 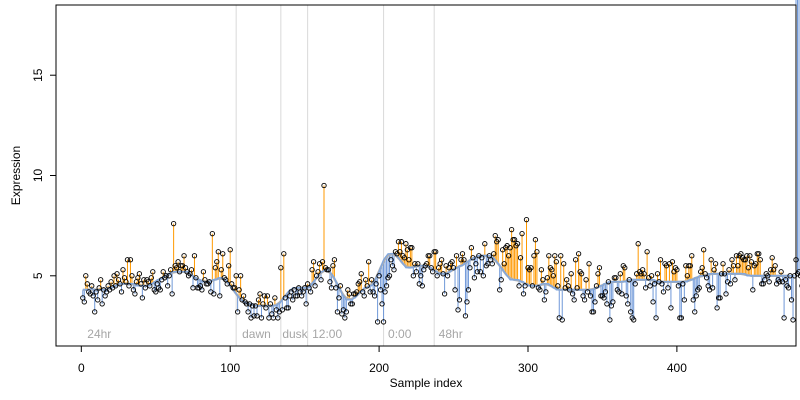 I want to click on x-tick-label: 200, so click(x=379, y=368).